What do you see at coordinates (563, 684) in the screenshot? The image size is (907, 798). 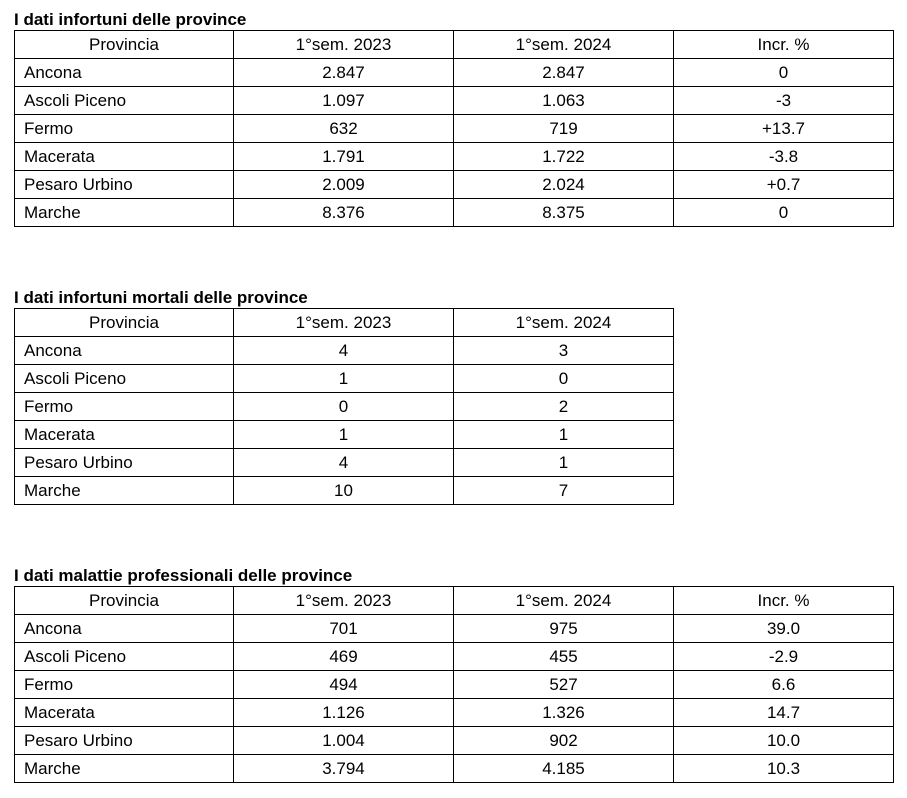 I see `value-cell: 527` at bounding box center [563, 684].